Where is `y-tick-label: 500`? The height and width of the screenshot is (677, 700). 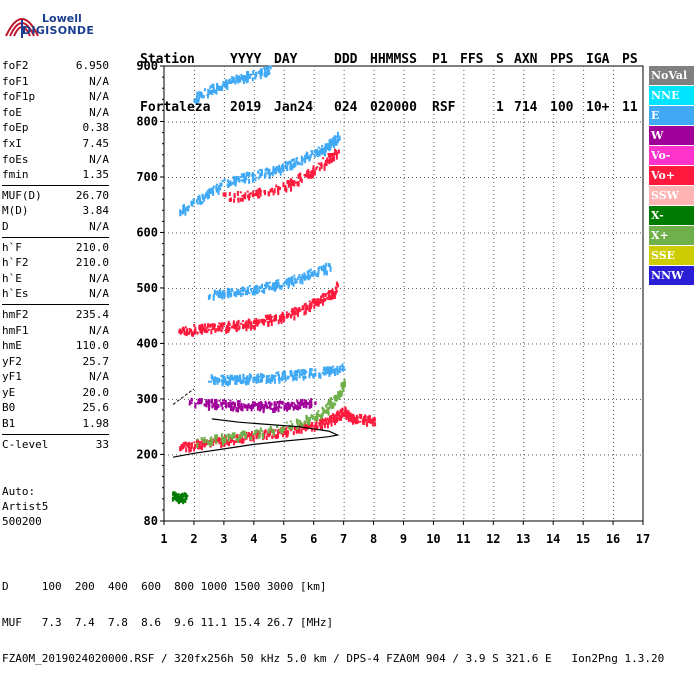
y-tick-label: 500 is located at coordinates (147, 288).